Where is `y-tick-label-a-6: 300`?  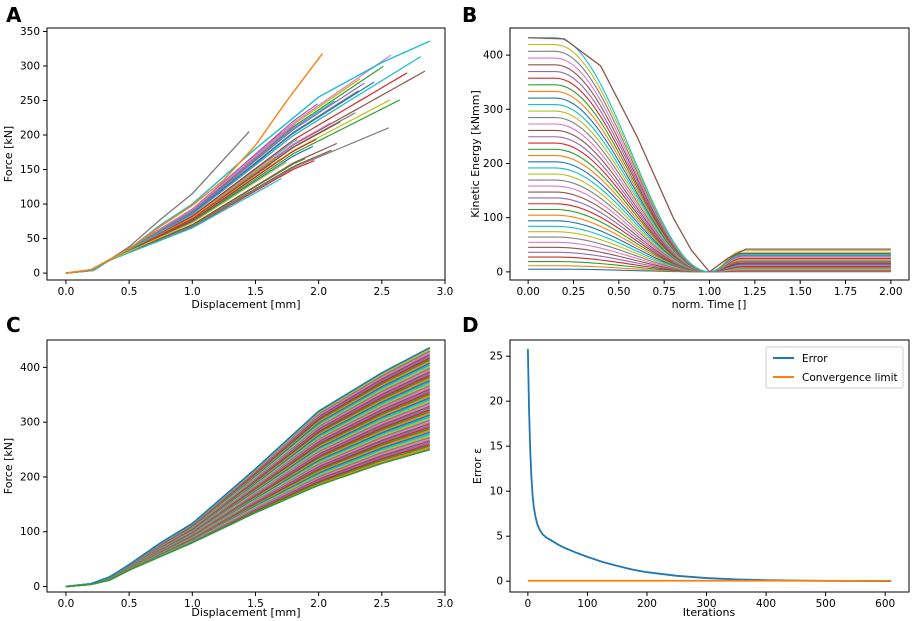 y-tick-label-a-6: 300 is located at coordinates (30, 66).